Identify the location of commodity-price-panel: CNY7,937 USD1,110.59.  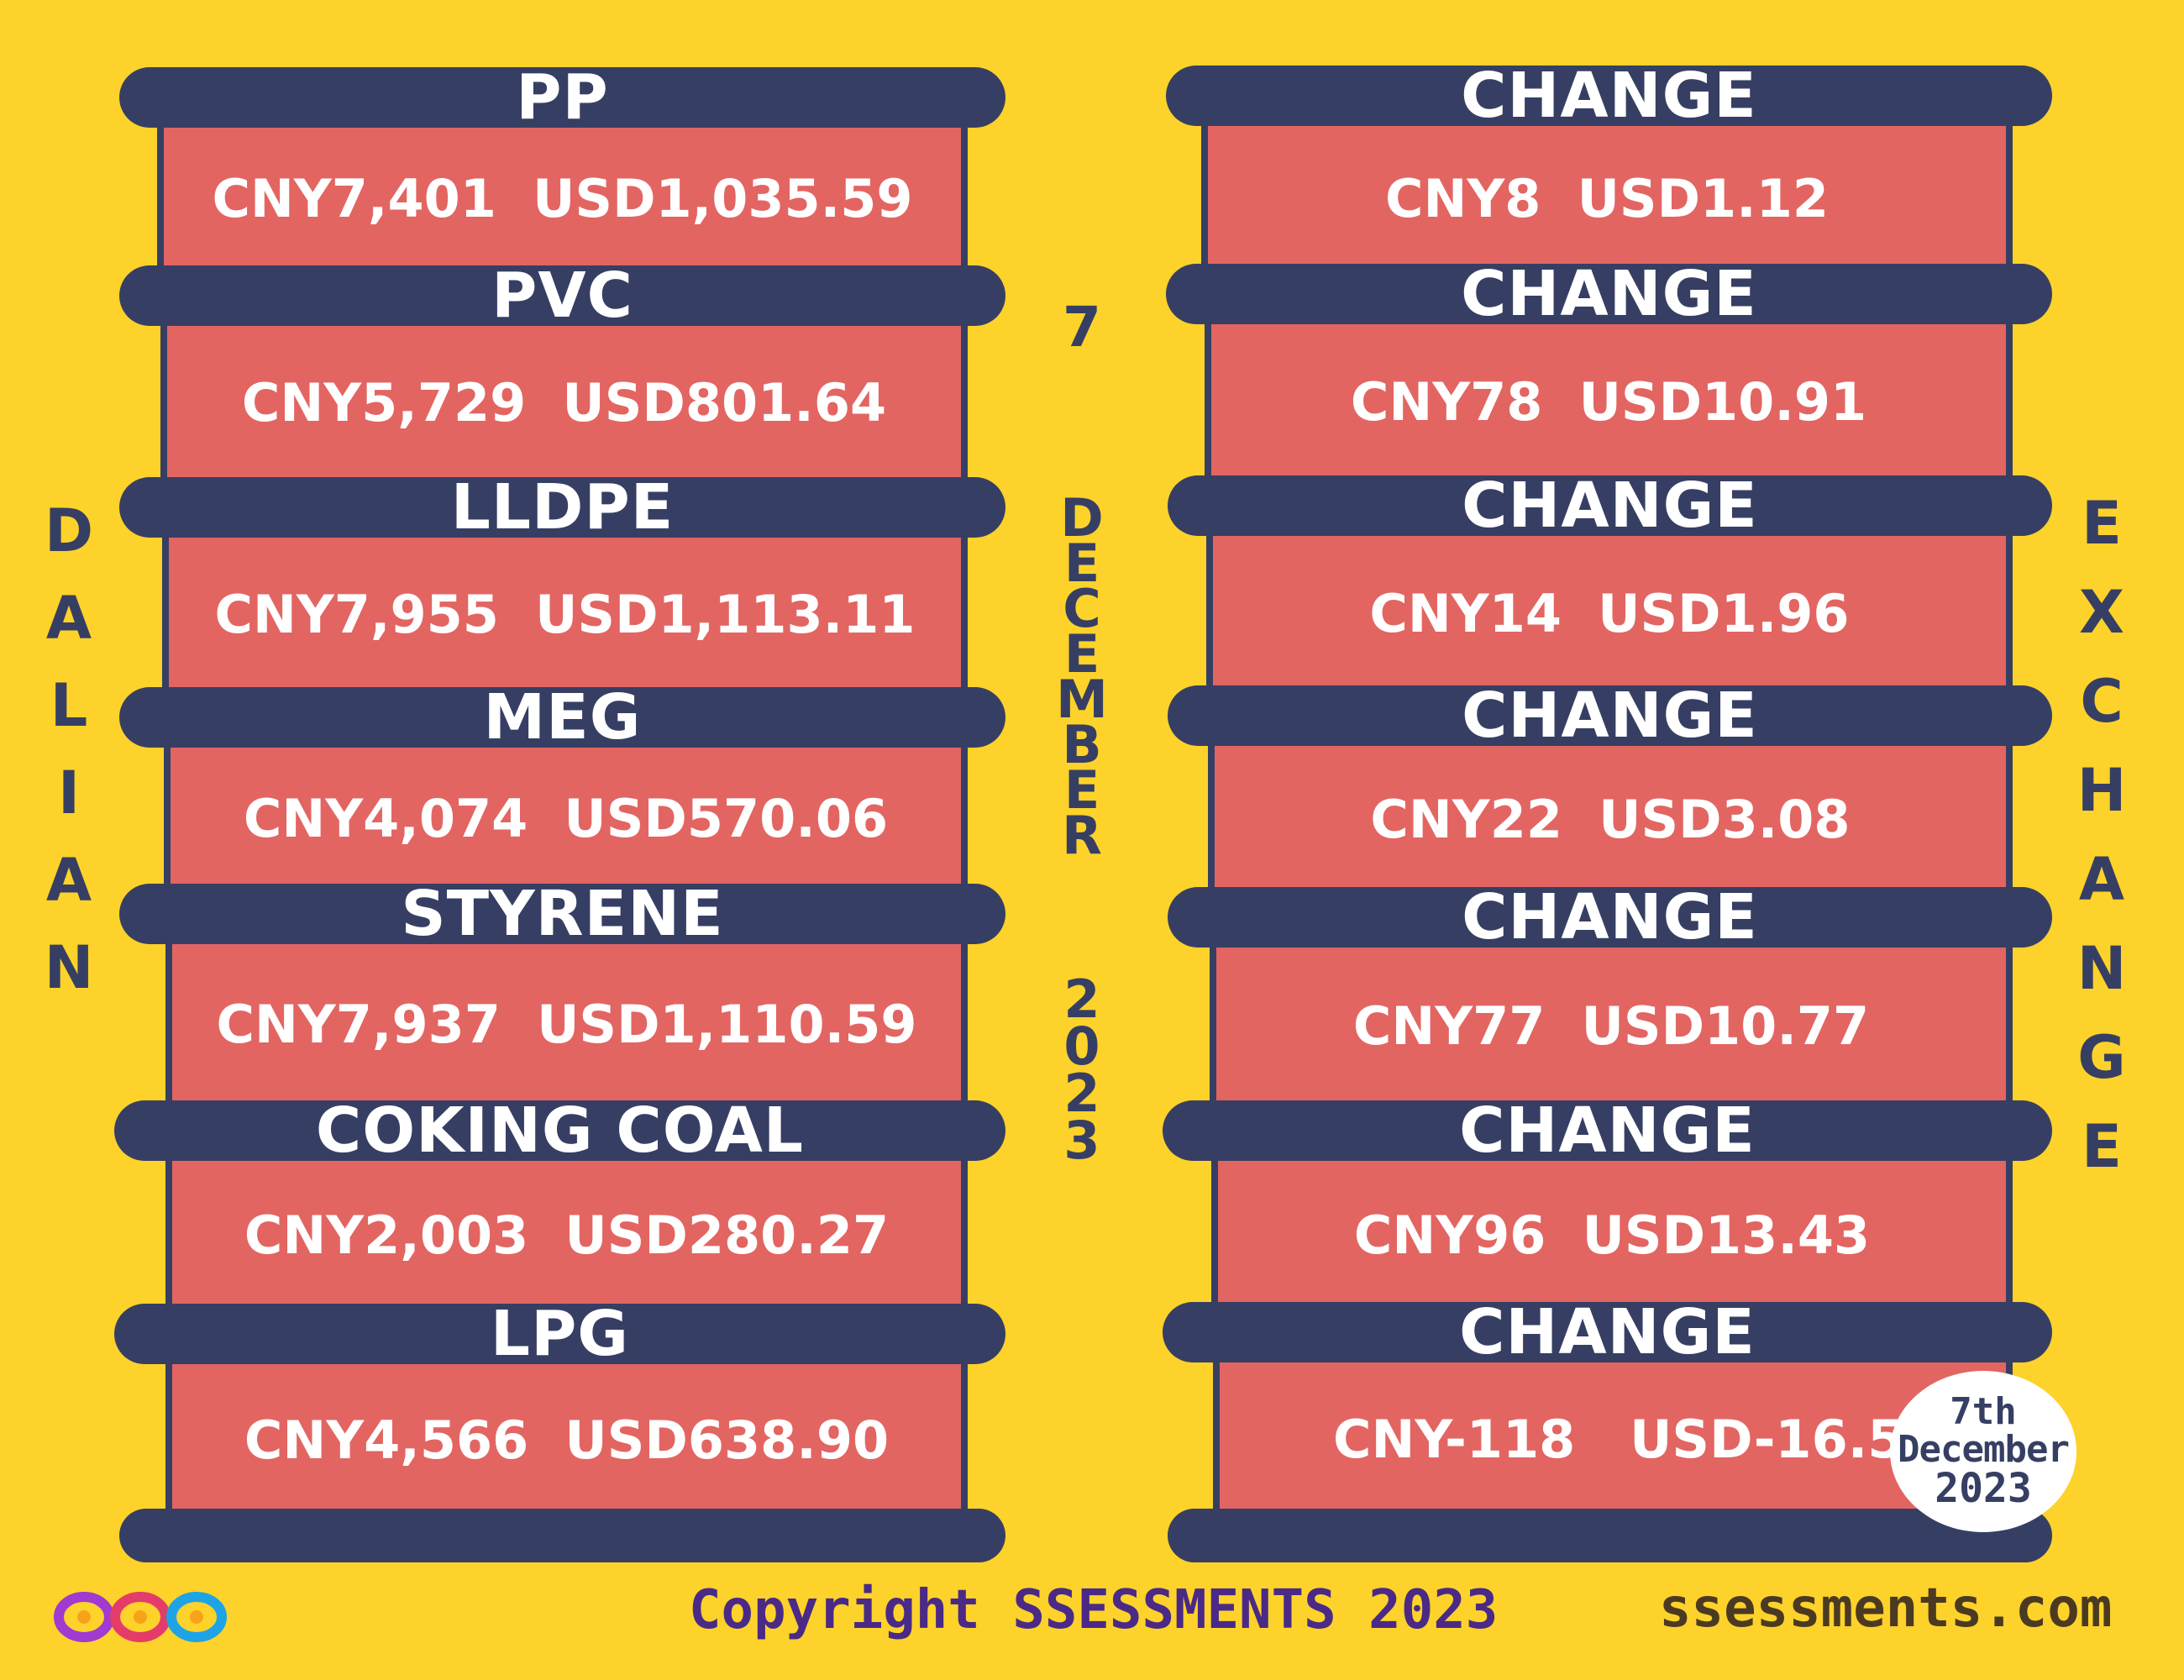
(566, 1024).